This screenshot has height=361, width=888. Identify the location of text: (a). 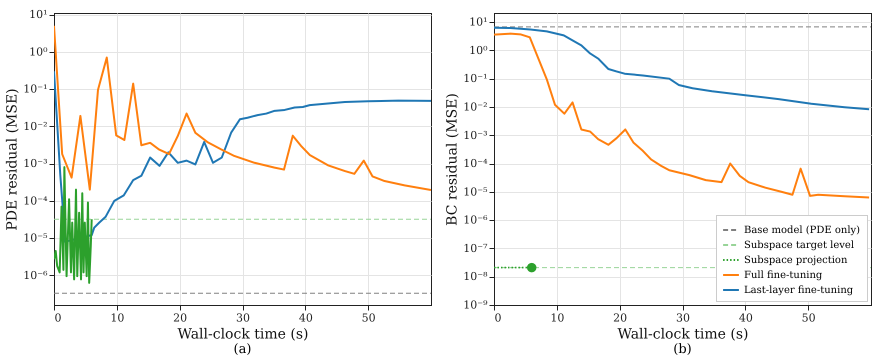
(243, 349).